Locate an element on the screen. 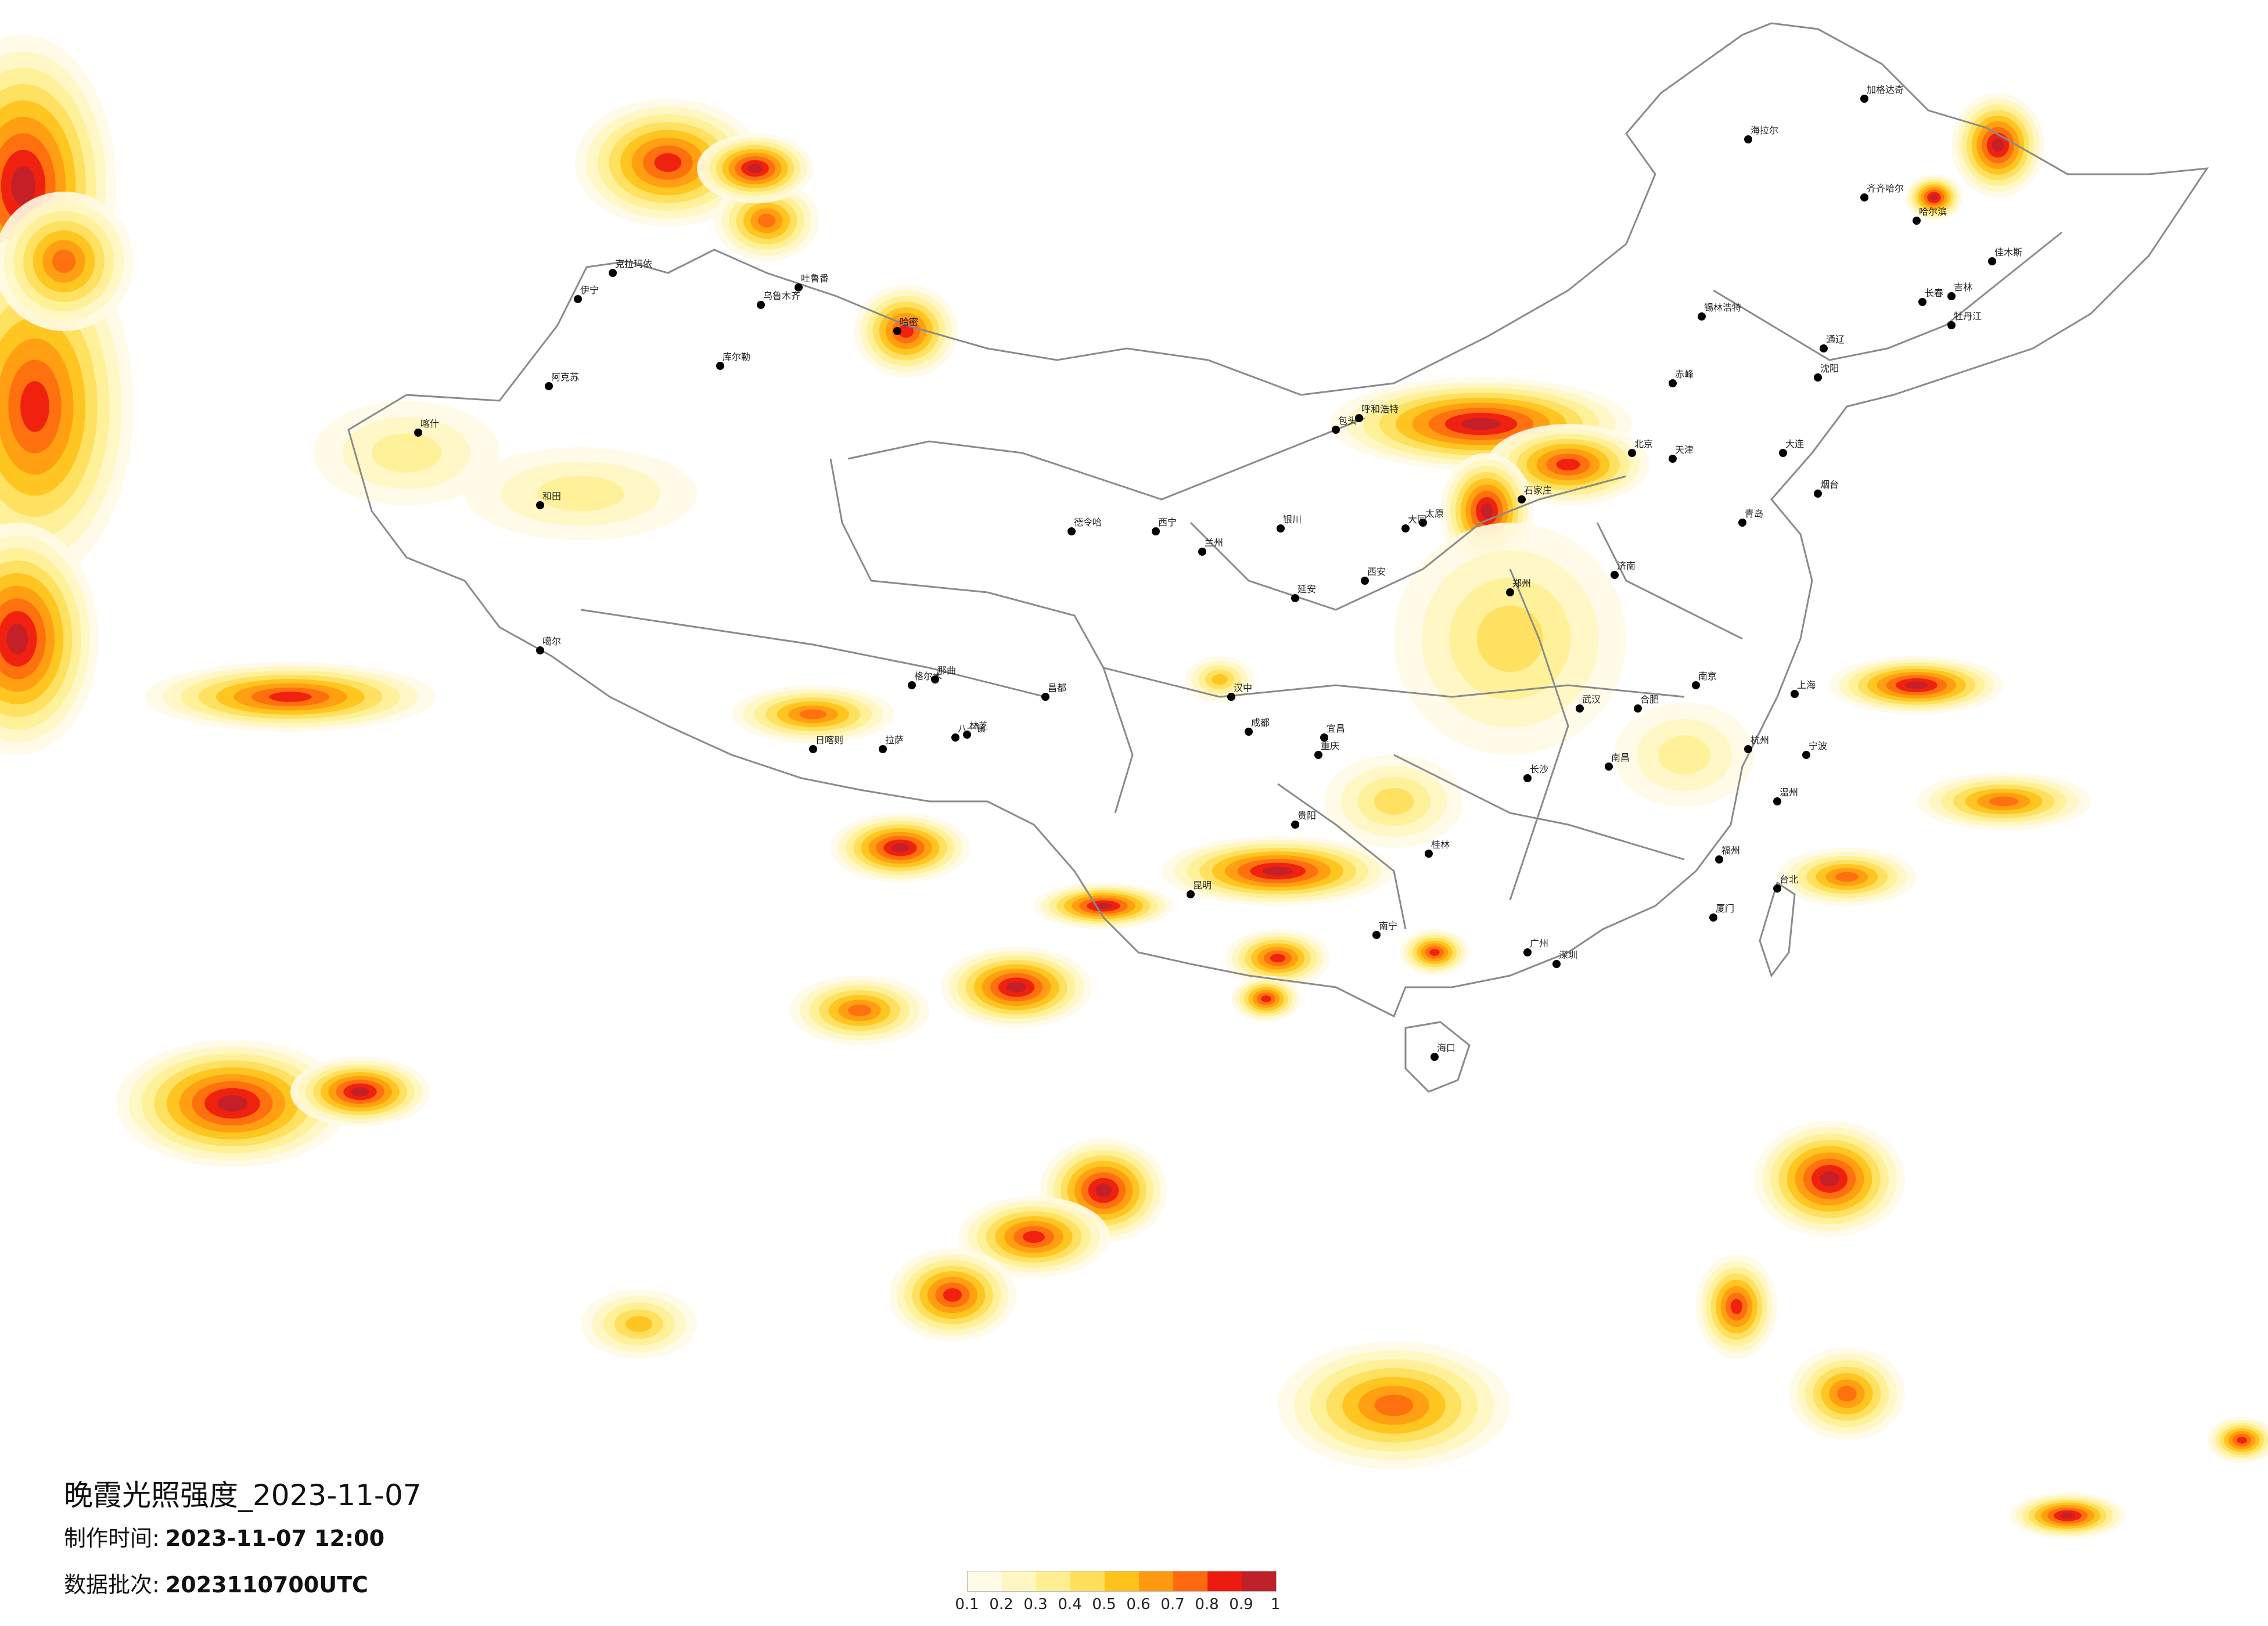  city-label: 通辽 is located at coordinates (1835, 340).